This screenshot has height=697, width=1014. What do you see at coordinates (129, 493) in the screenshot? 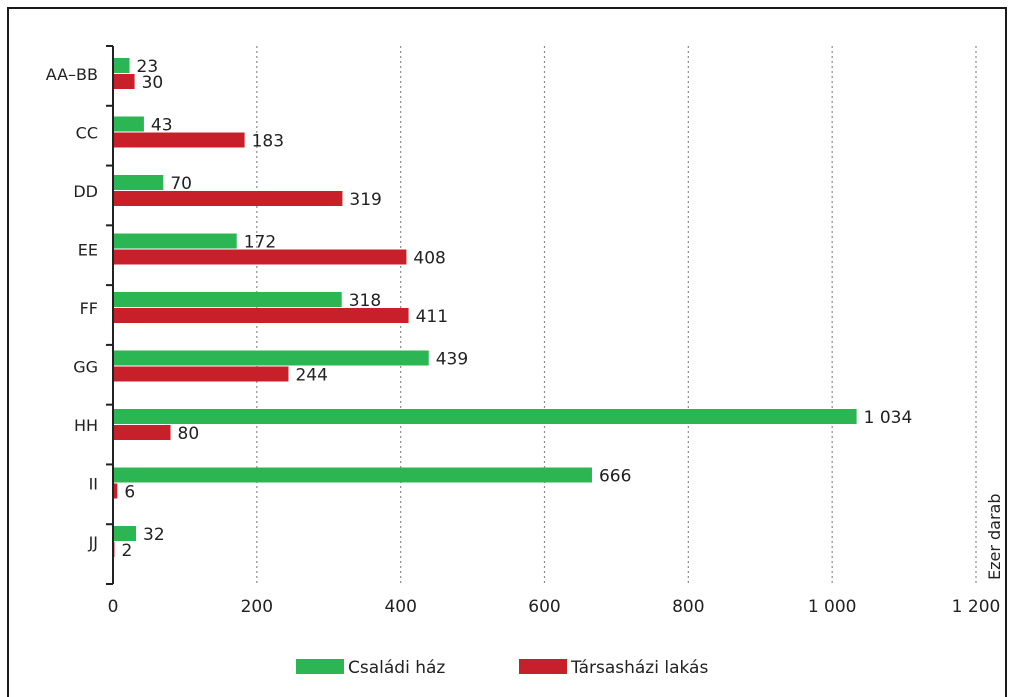
I see `value-label: 6` at bounding box center [129, 493].